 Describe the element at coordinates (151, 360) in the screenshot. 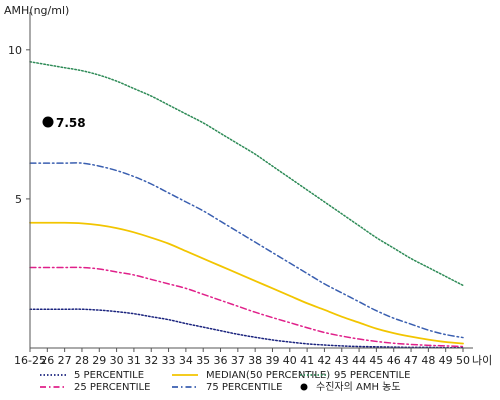

I see `x-tick-label: 32` at that location.